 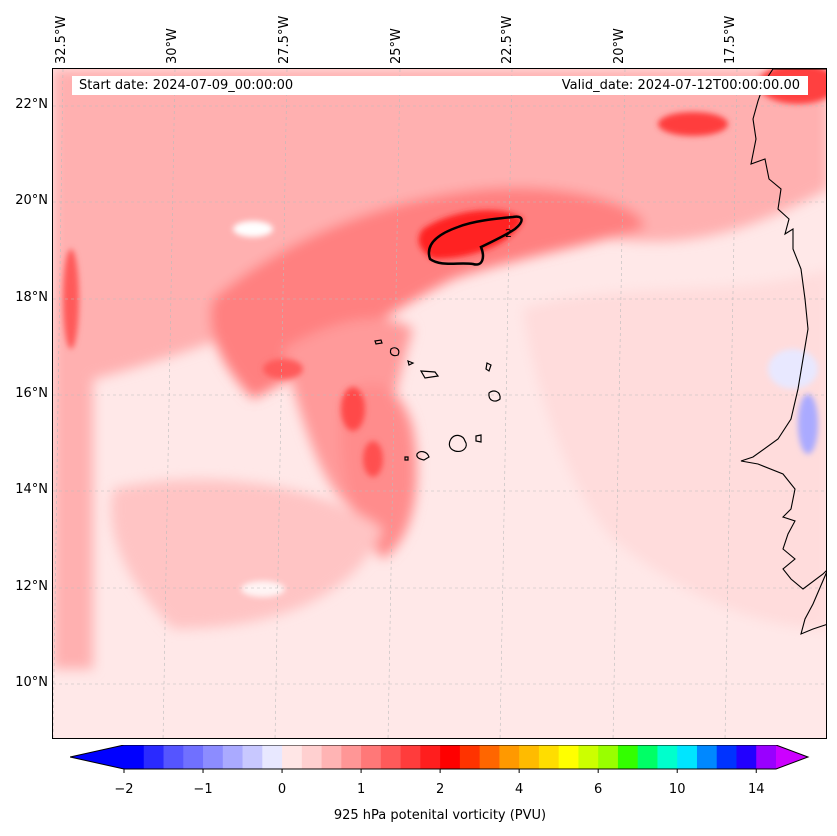 I want to click on lat-label-18n: 18°N, so click(x=31, y=297).